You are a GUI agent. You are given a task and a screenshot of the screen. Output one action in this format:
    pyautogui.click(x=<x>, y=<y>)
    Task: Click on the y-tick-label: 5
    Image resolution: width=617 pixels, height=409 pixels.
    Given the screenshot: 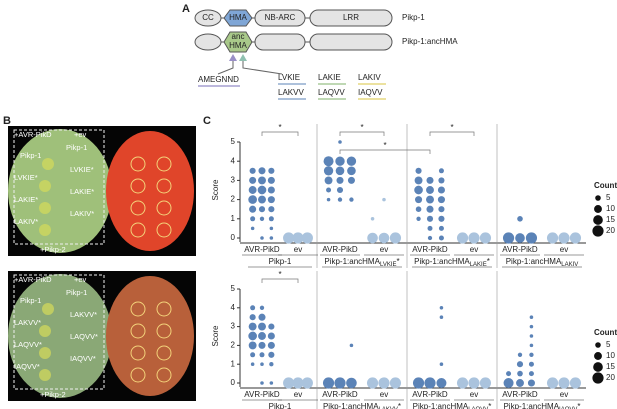 What is the action you would take?
    pyautogui.click(x=233, y=141)
    